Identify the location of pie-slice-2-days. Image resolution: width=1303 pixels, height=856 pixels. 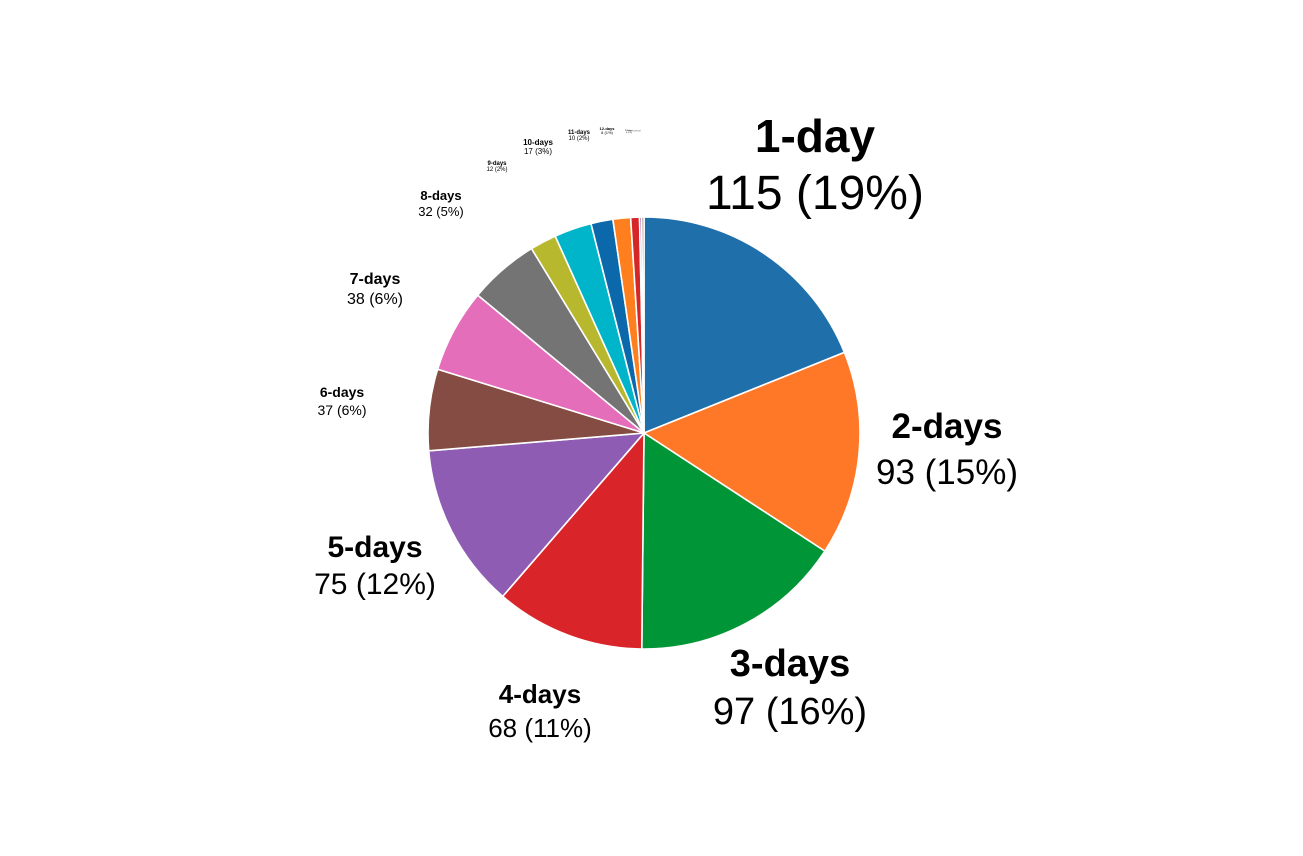
(752, 451).